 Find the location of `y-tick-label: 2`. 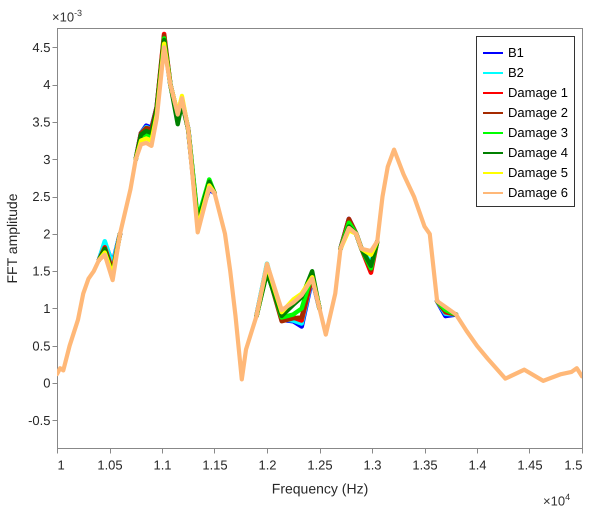

y-tick-label: 2 is located at coordinates (46, 234).